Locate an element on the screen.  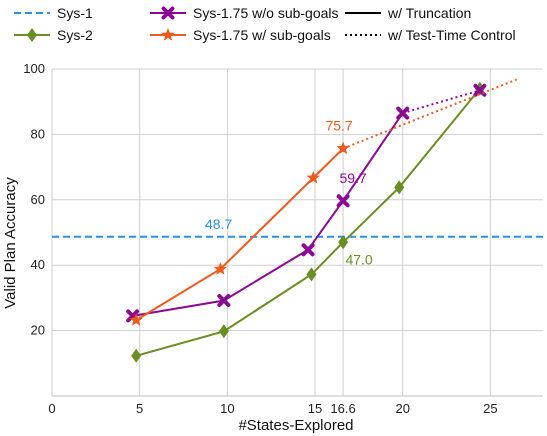
x-tick-label: 0 is located at coordinates (51, 408).